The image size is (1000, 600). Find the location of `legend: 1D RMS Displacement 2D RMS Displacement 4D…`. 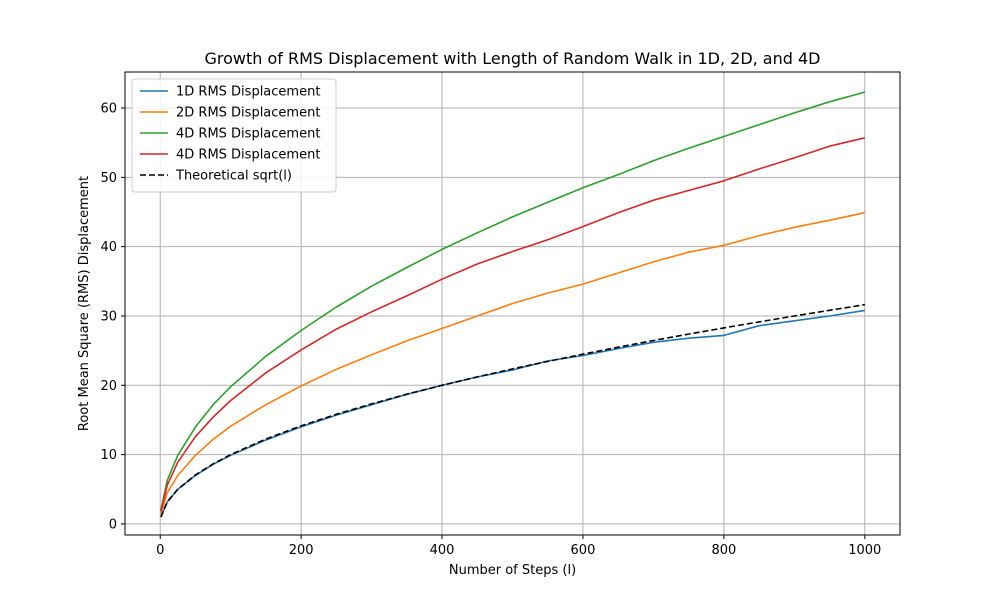

legend: 1D RMS Displacement 2D RMS Displacement 4D… is located at coordinates (234, 135).